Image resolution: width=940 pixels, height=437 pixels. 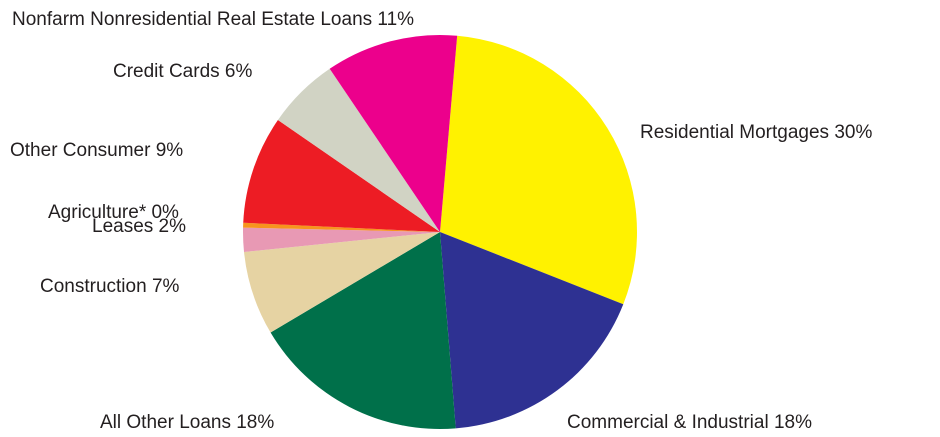 I want to click on pie-slice-credit-cards, so click(x=358, y=150).